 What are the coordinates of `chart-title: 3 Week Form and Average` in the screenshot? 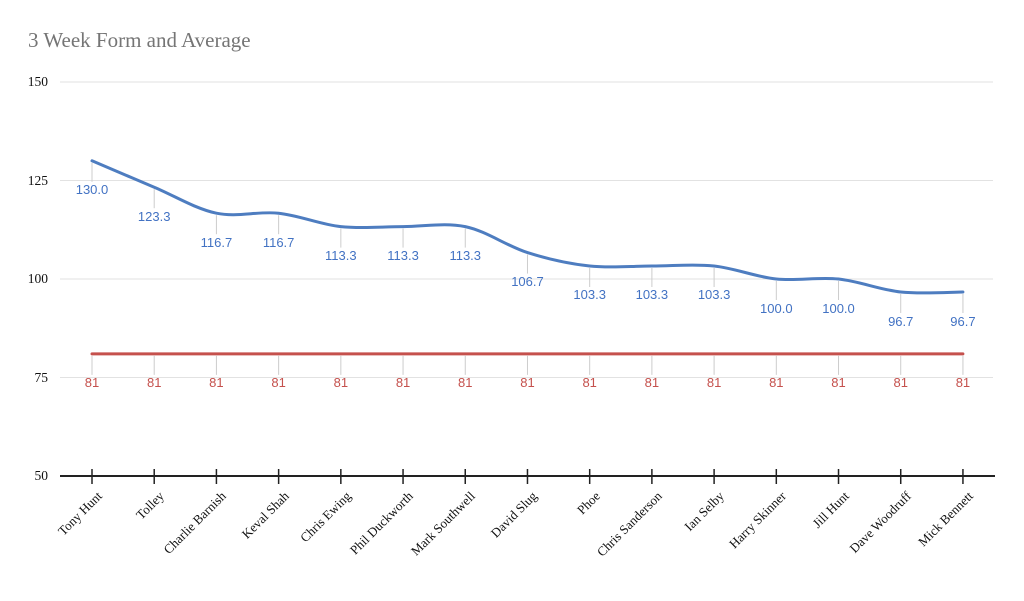 It's located at (139, 40).